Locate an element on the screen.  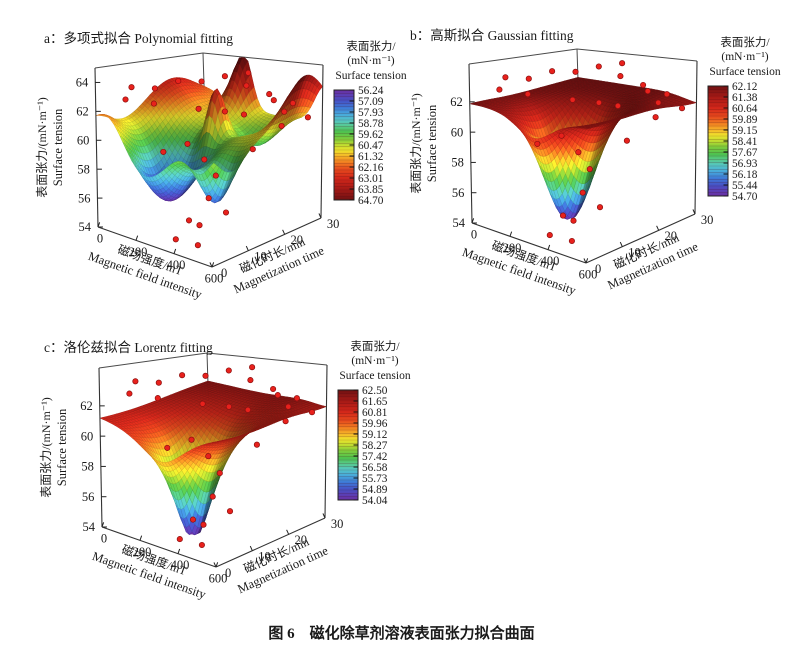
figure-caption: 图 6 磁化除草剂溶液表面张力拟合曲面 is located at coordinates (401, 634).